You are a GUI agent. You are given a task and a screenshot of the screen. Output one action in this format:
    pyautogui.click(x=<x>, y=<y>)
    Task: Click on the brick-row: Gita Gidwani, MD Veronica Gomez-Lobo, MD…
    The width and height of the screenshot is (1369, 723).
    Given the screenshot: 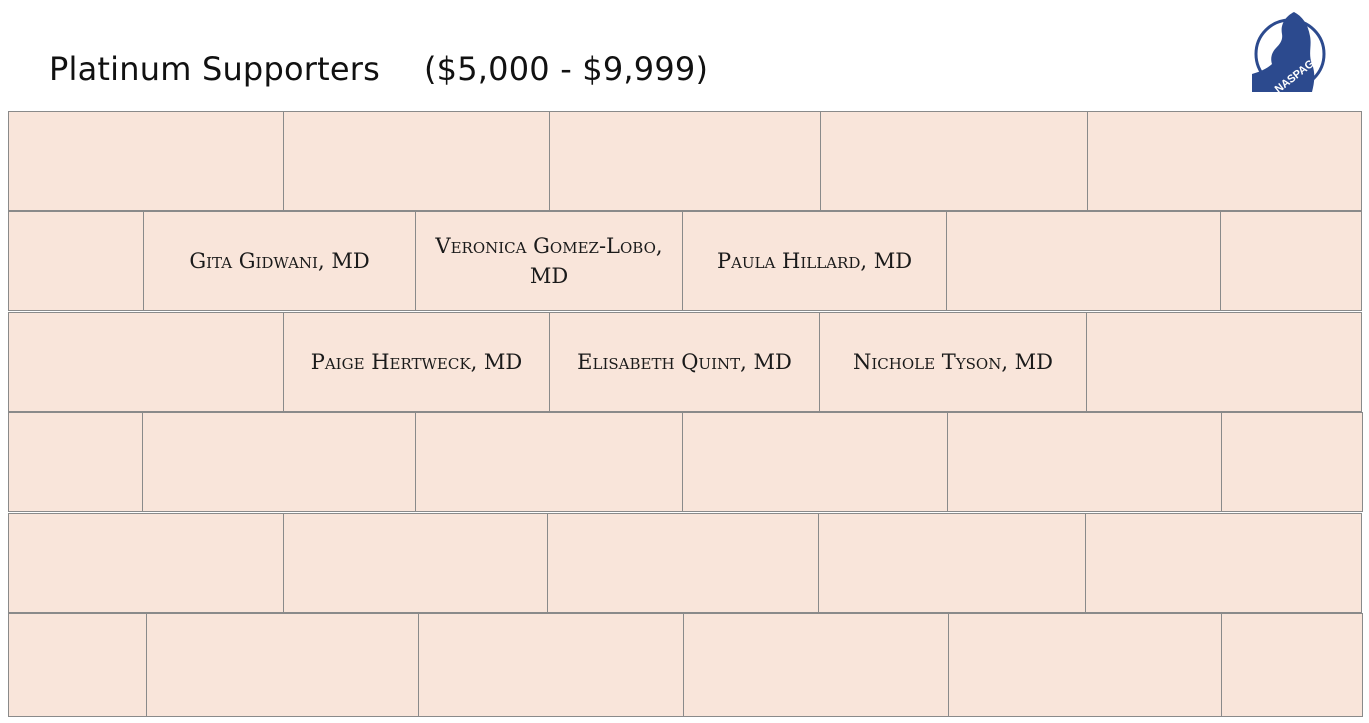 What is the action you would take?
    pyautogui.click(x=686, y=261)
    